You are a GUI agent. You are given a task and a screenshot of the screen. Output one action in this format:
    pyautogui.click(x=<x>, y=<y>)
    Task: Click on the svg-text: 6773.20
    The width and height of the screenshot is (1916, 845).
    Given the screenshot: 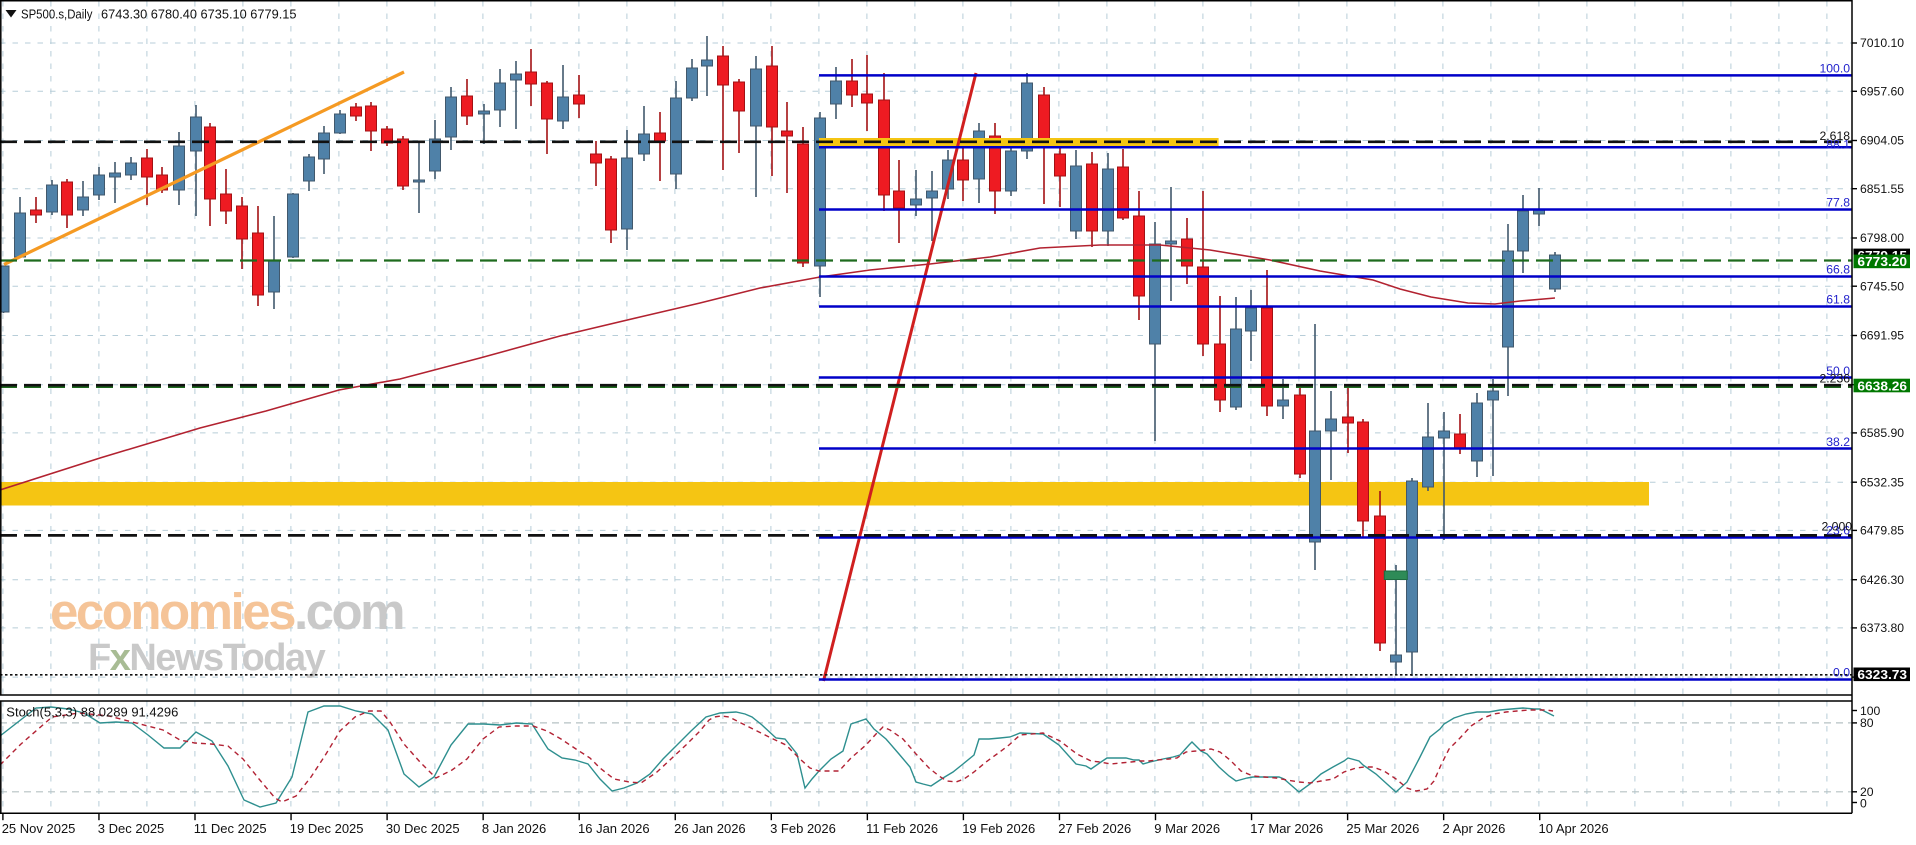 What is the action you would take?
    pyautogui.click(x=1882, y=261)
    